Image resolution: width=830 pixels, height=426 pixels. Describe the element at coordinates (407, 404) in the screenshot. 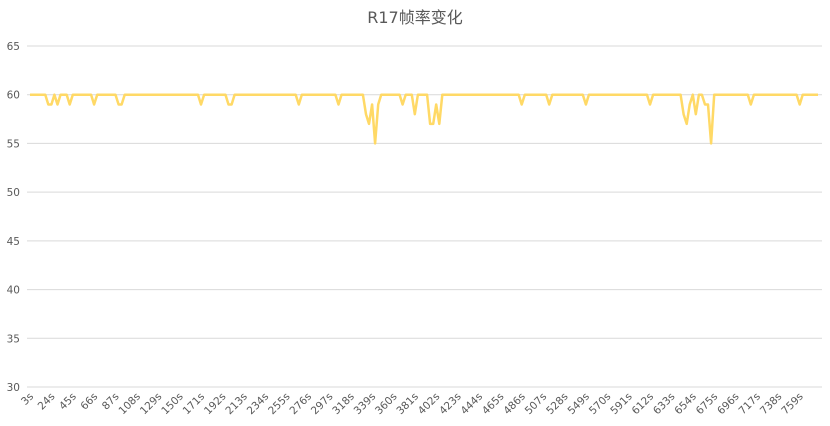

I see `x-tick-label: 381s` at that location.